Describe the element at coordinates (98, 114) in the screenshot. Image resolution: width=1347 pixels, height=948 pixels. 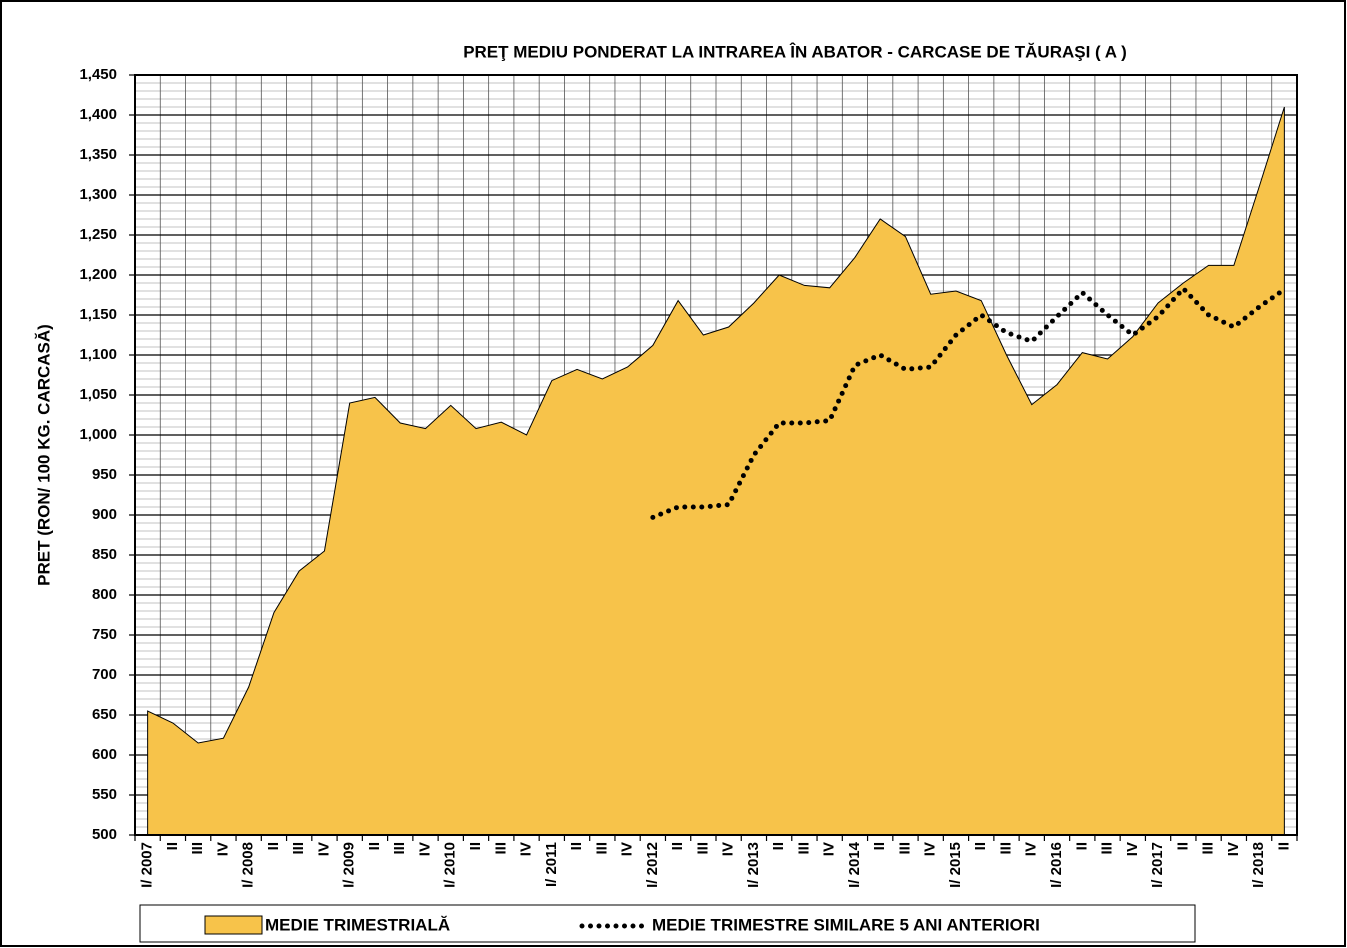
I see `y-tick-label: 1,400` at that location.